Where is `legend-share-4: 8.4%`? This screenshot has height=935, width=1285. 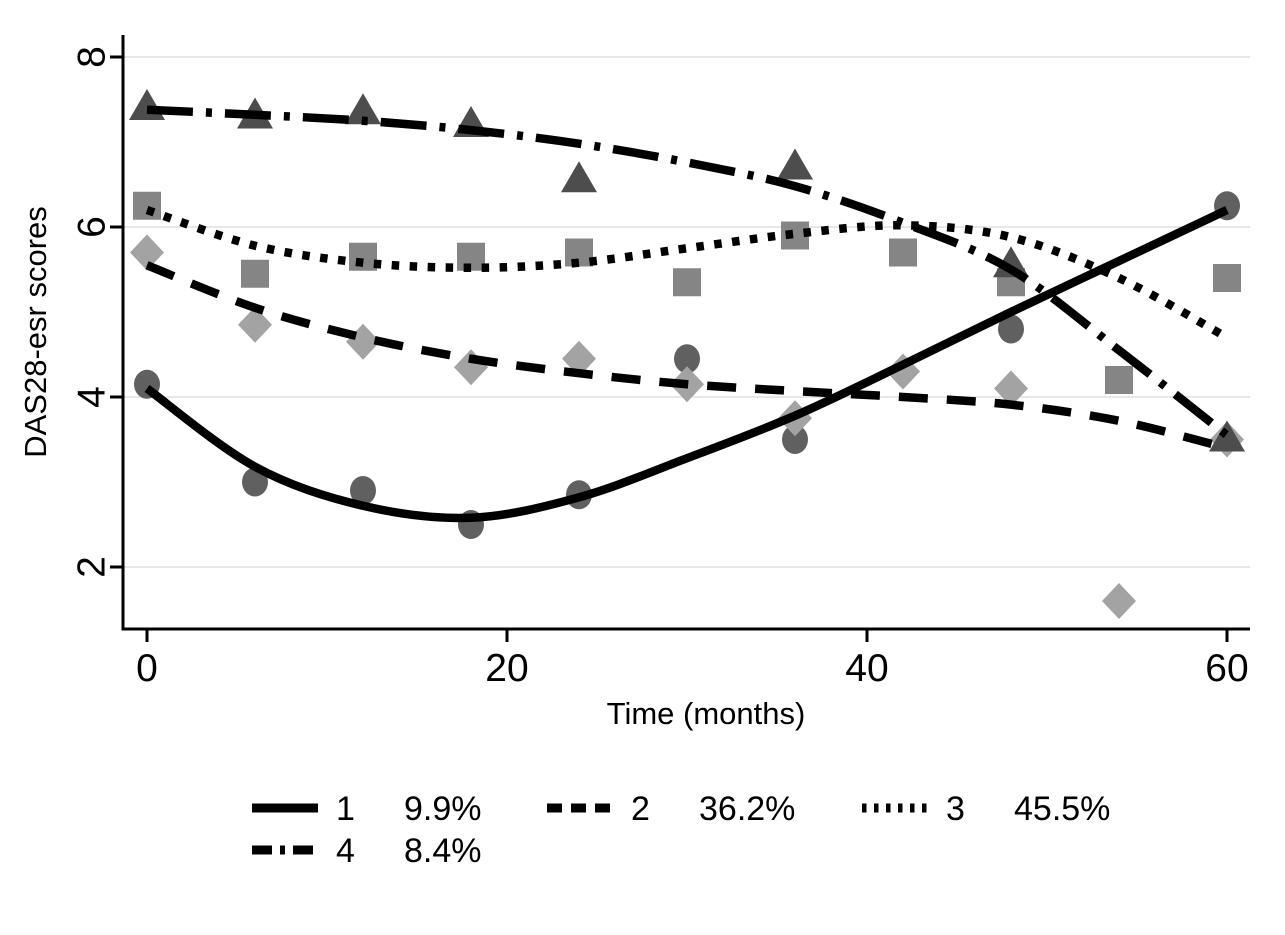 legend-share-4: 8.4% is located at coordinates (443, 851).